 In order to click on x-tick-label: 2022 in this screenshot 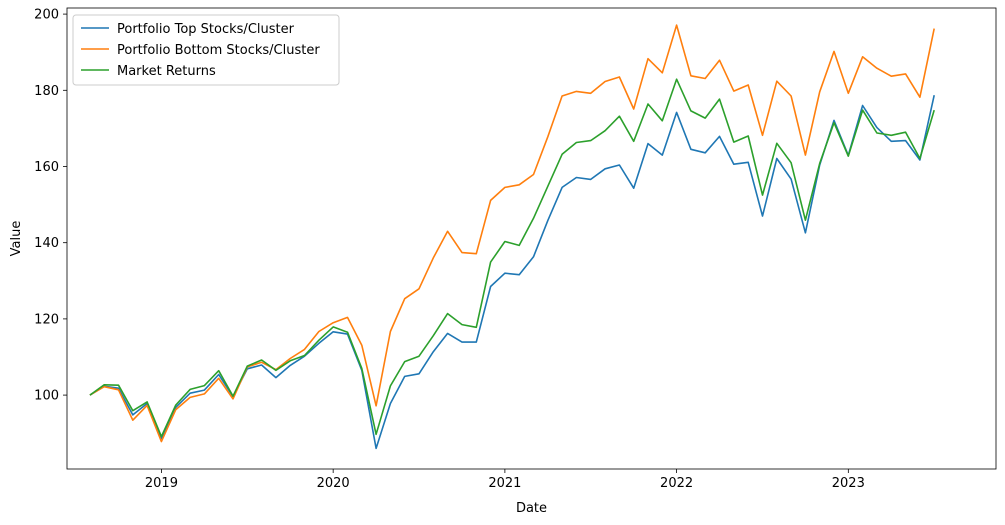, I will do `click(676, 483)`.